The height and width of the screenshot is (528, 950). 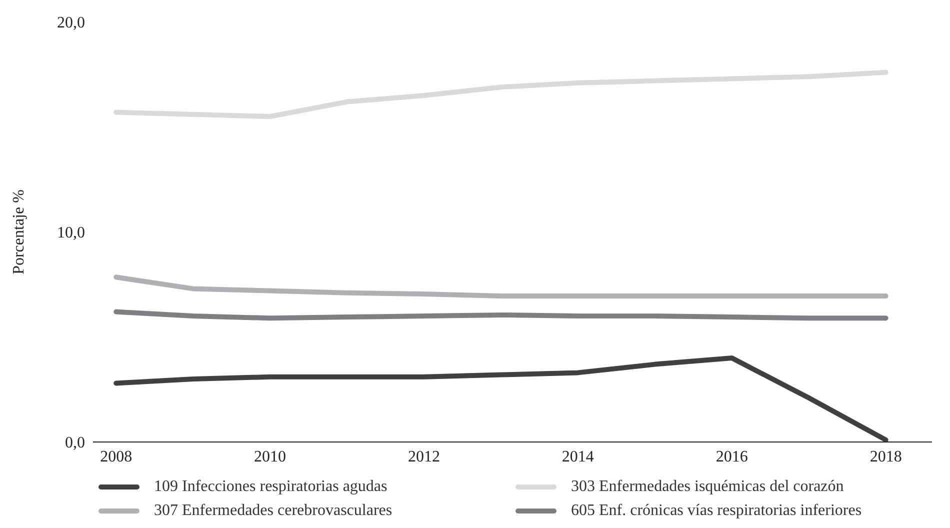 What do you see at coordinates (75, 443) in the screenshot?
I see `y-tick-label: 0,0` at bounding box center [75, 443].